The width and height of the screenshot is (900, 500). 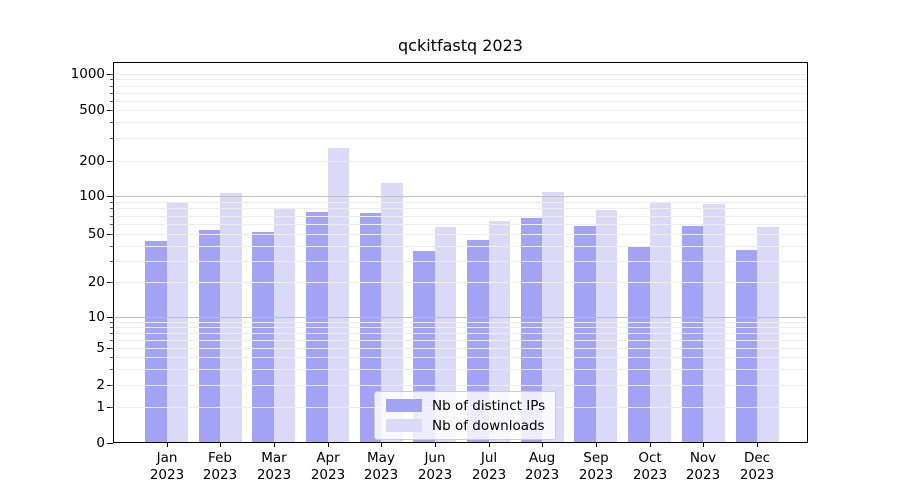 What do you see at coordinates (650, 466) in the screenshot?
I see `x-axis-tick-label: Oct 2023` at bounding box center [650, 466].